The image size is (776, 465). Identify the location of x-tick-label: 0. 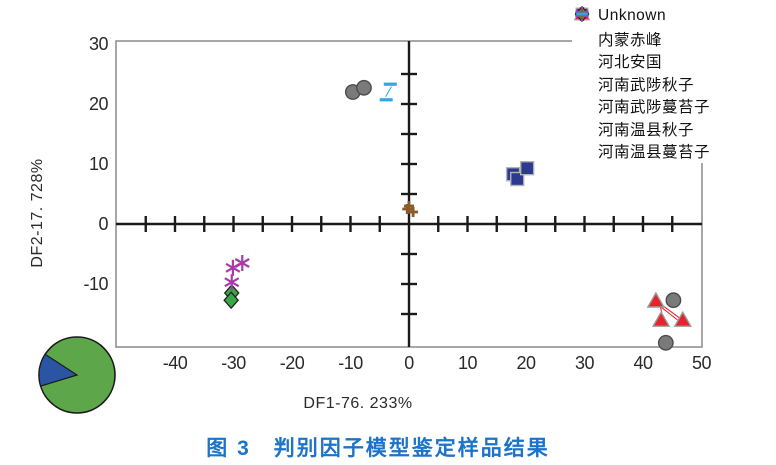
(409, 363).